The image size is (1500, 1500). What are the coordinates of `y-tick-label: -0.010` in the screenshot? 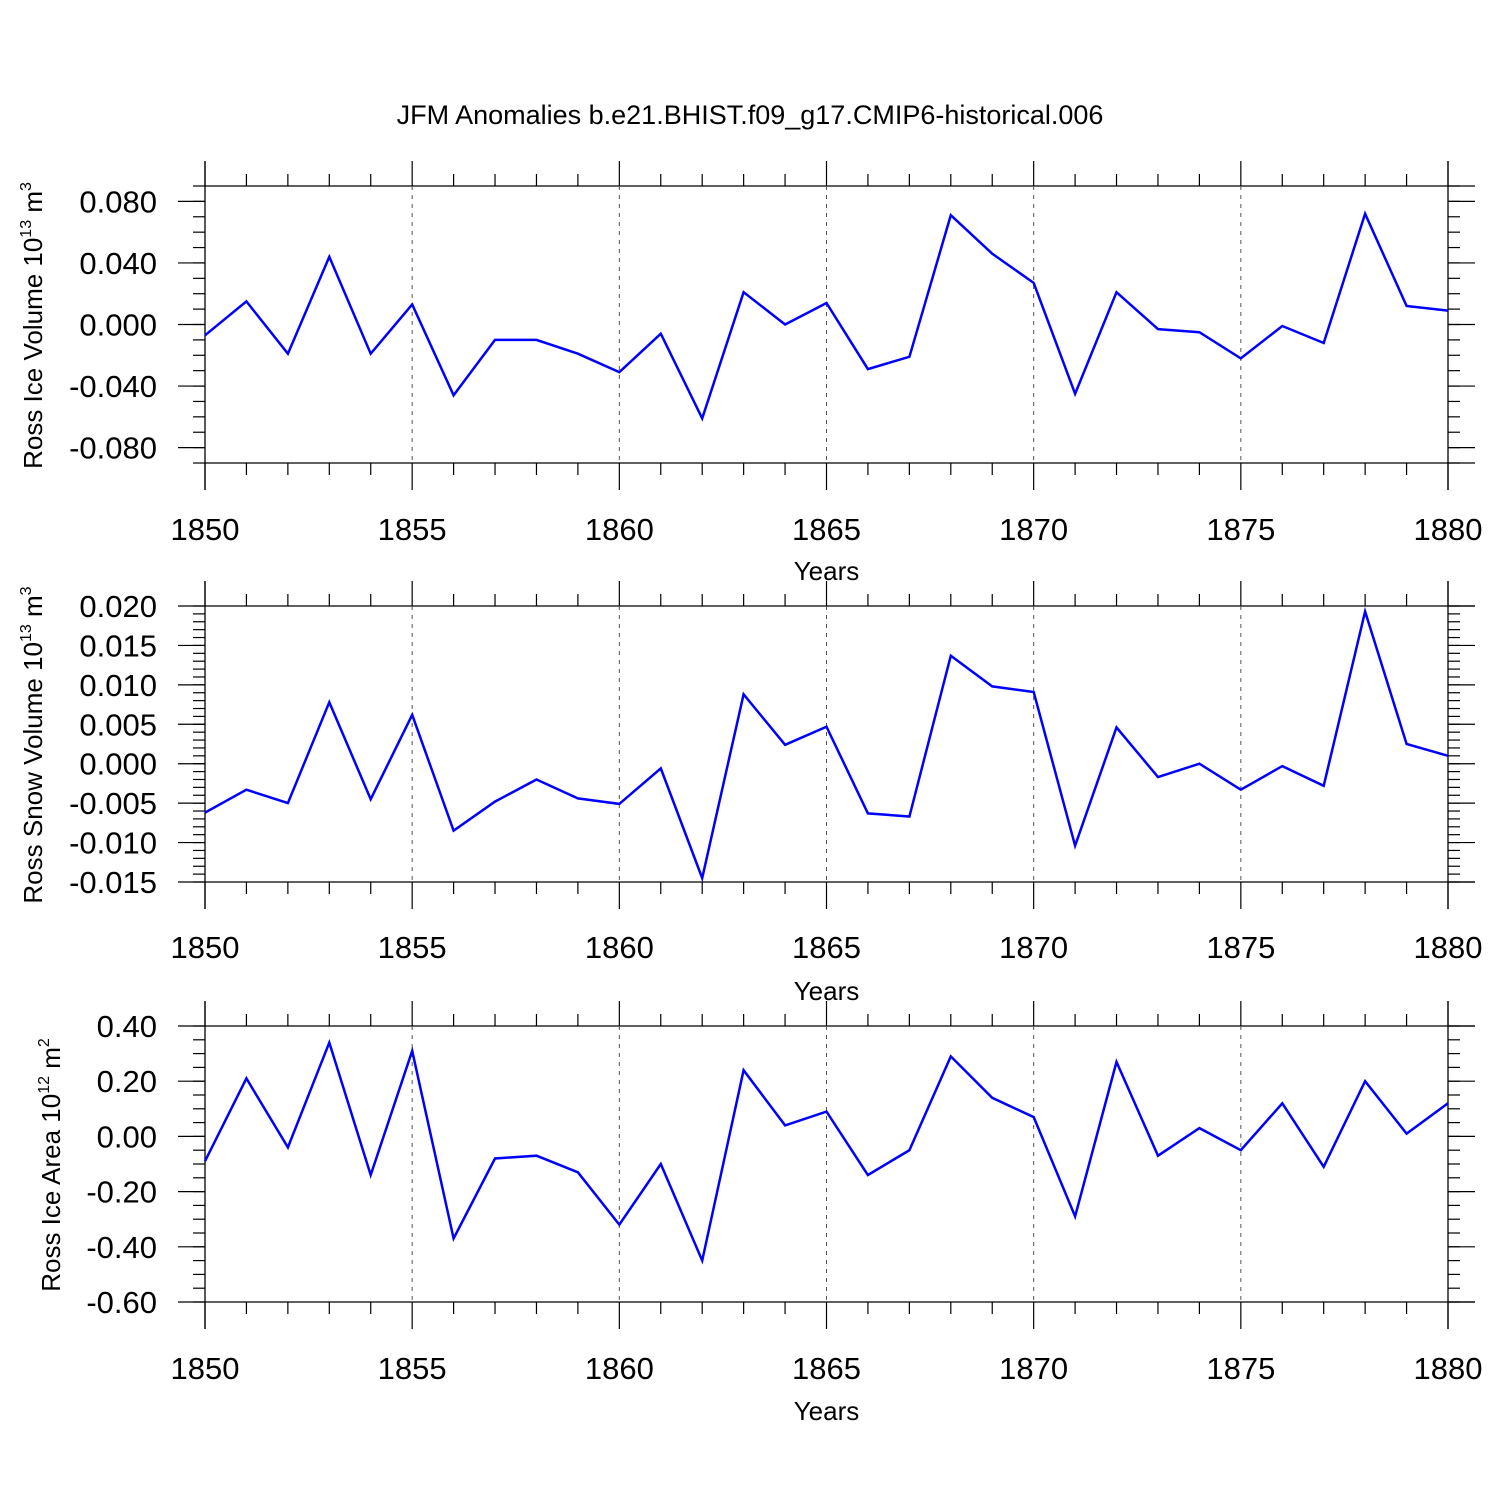 It's located at (113, 843).